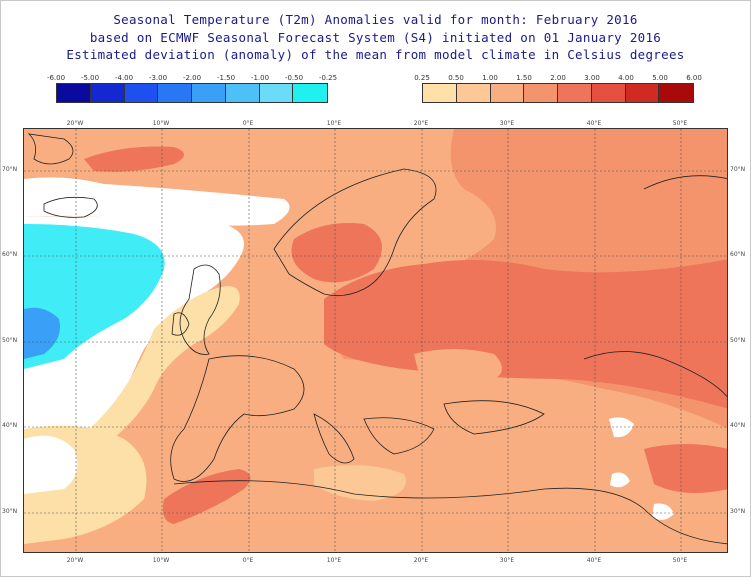  I want to click on lon-label-top: 20°W, so click(75, 123).